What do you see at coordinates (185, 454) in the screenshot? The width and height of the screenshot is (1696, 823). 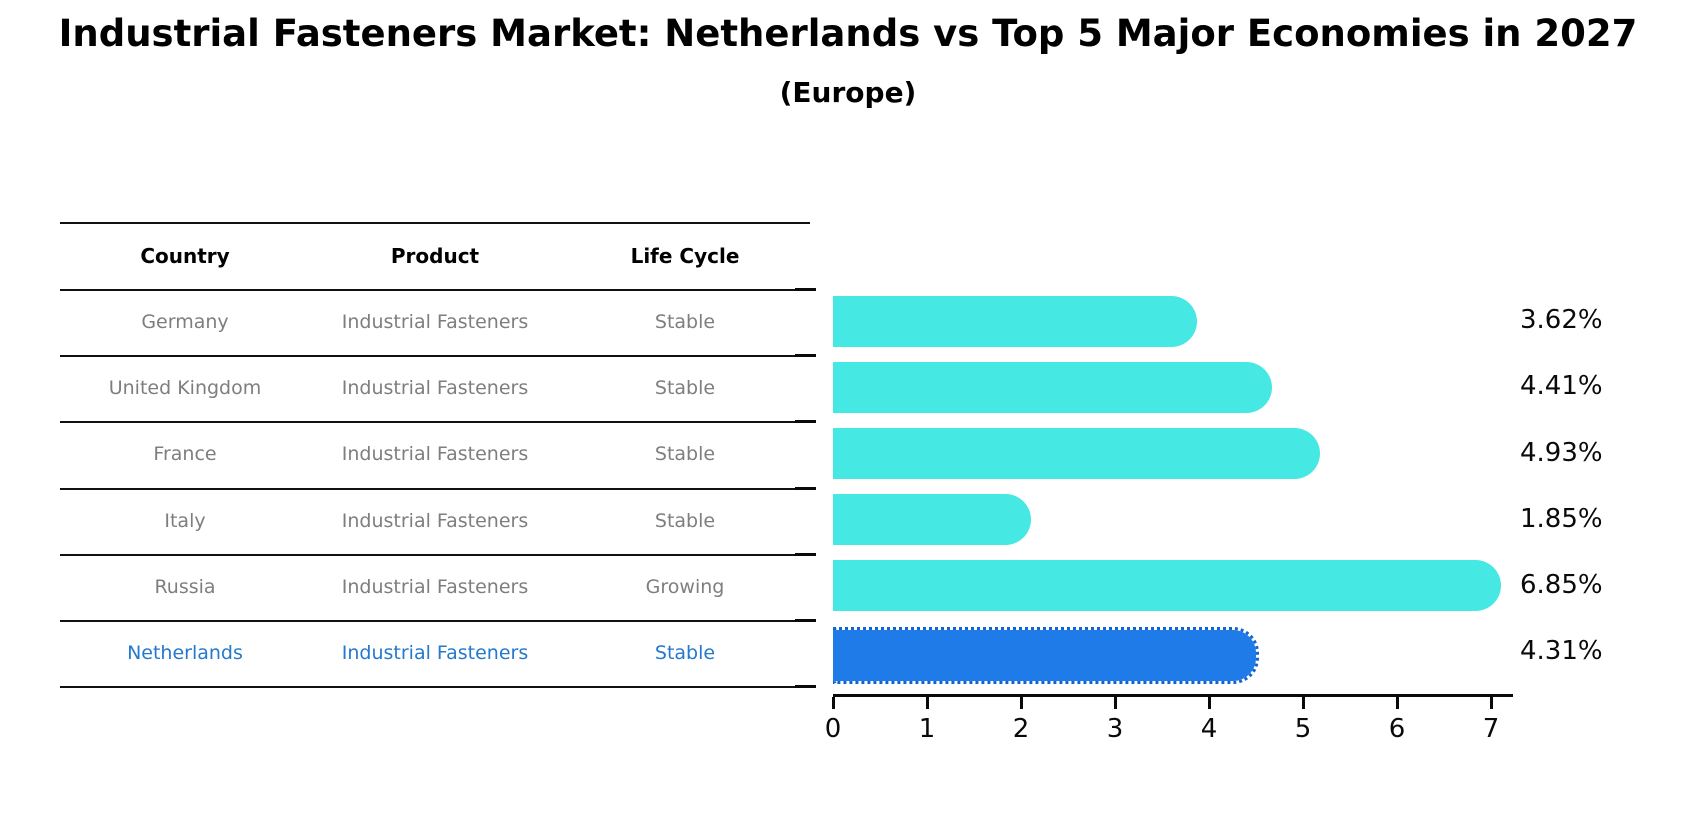 I see `cell-country: France` at bounding box center [185, 454].